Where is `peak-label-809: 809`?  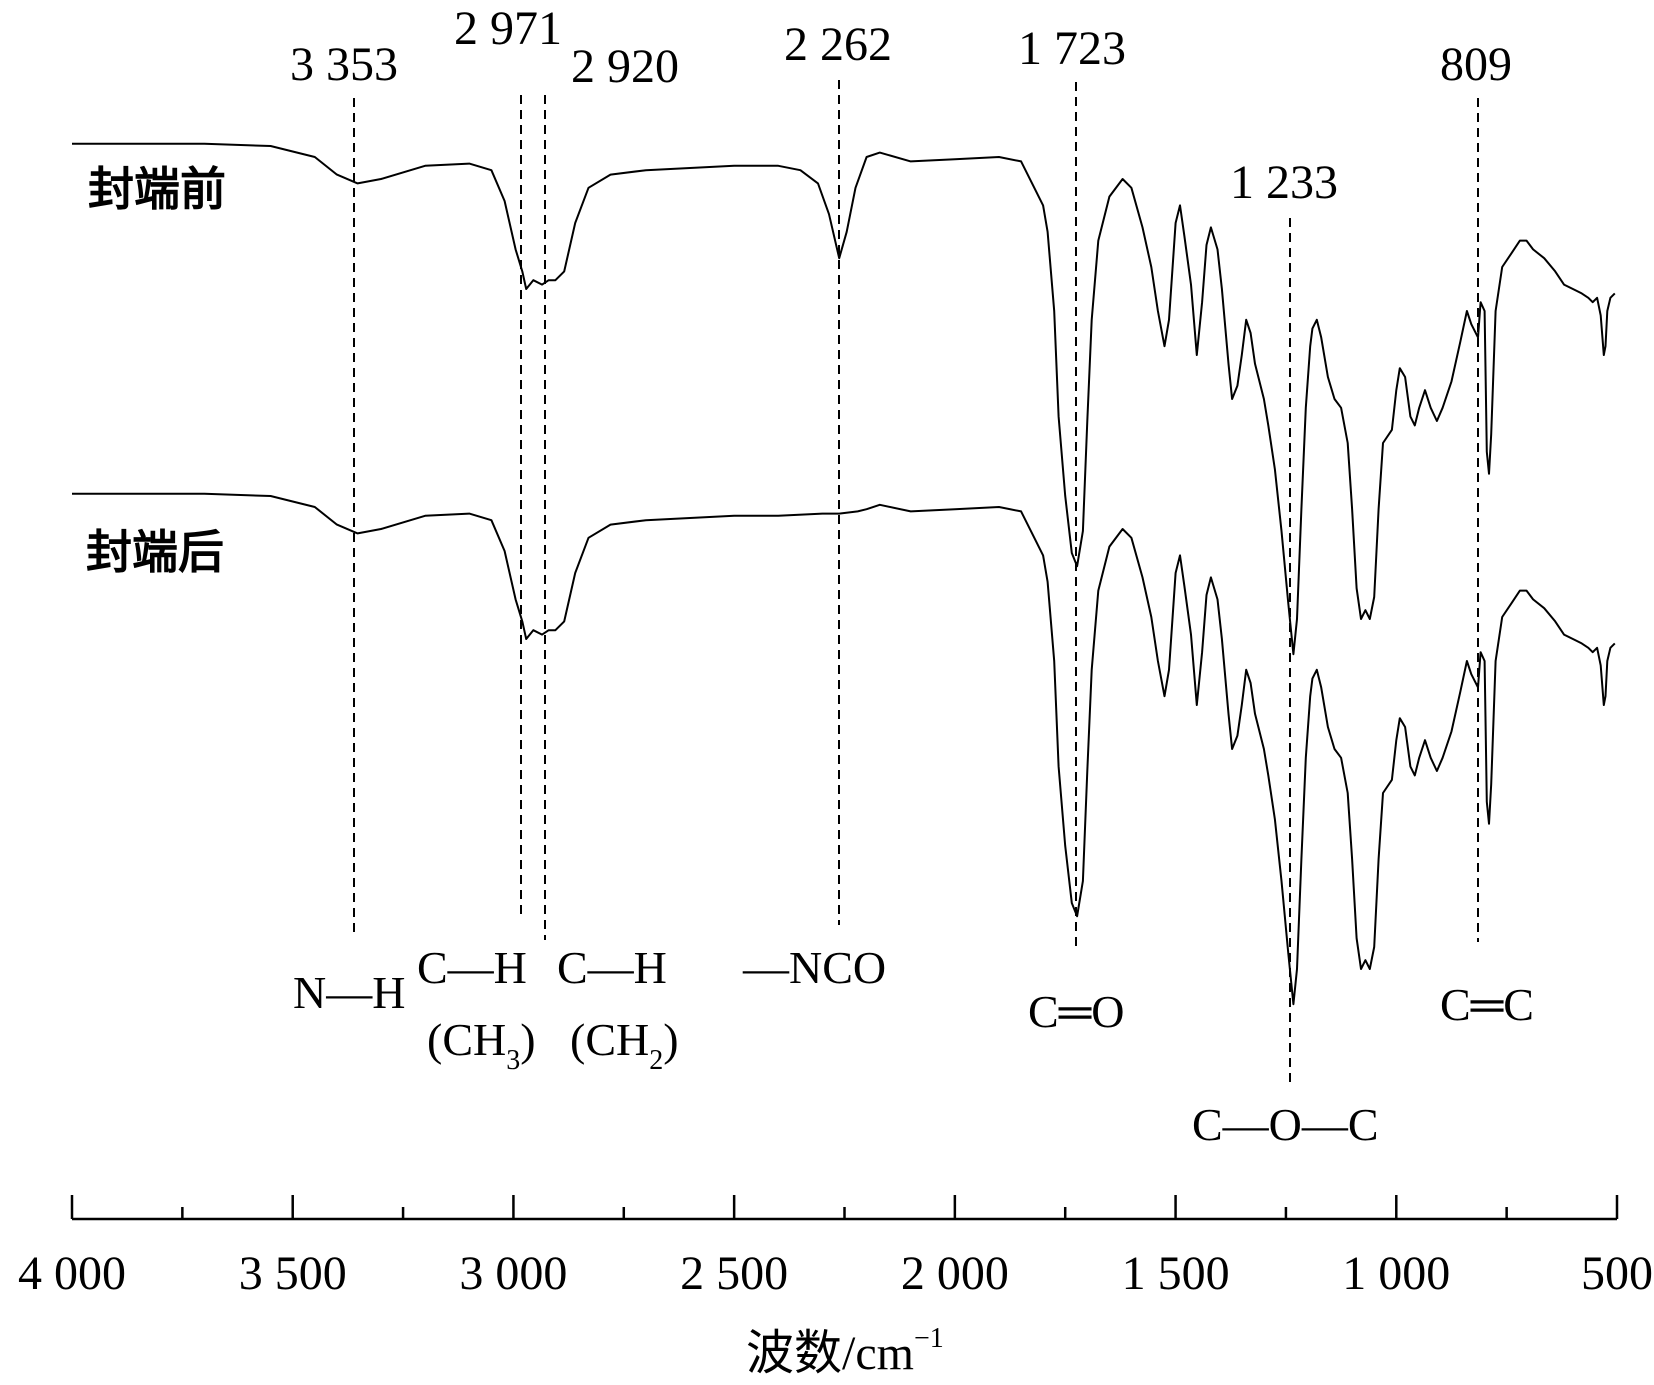 peak-label-809: 809 is located at coordinates (1476, 64).